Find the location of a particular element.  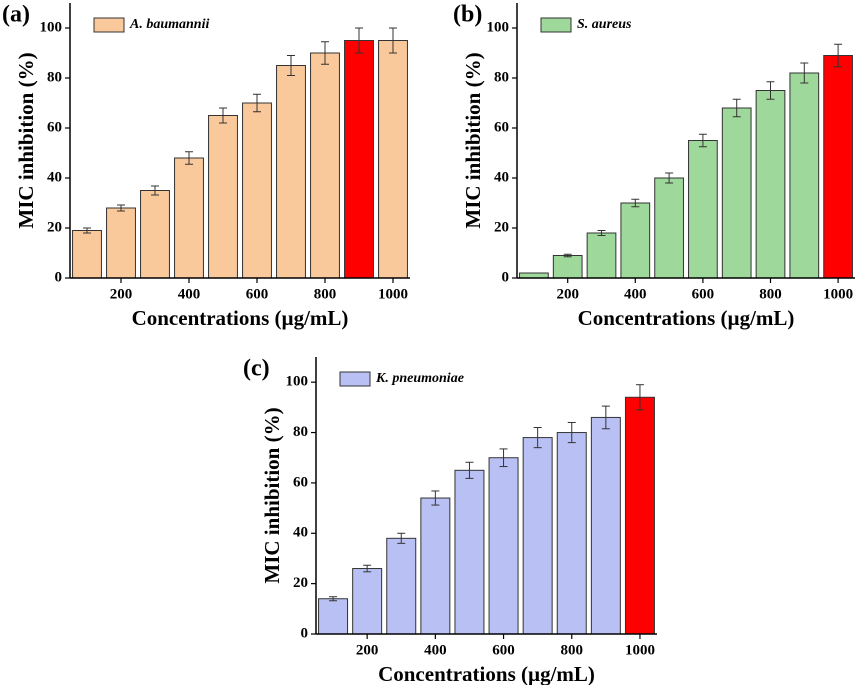

x-tick-label: 200 is located at coordinates (121, 294).